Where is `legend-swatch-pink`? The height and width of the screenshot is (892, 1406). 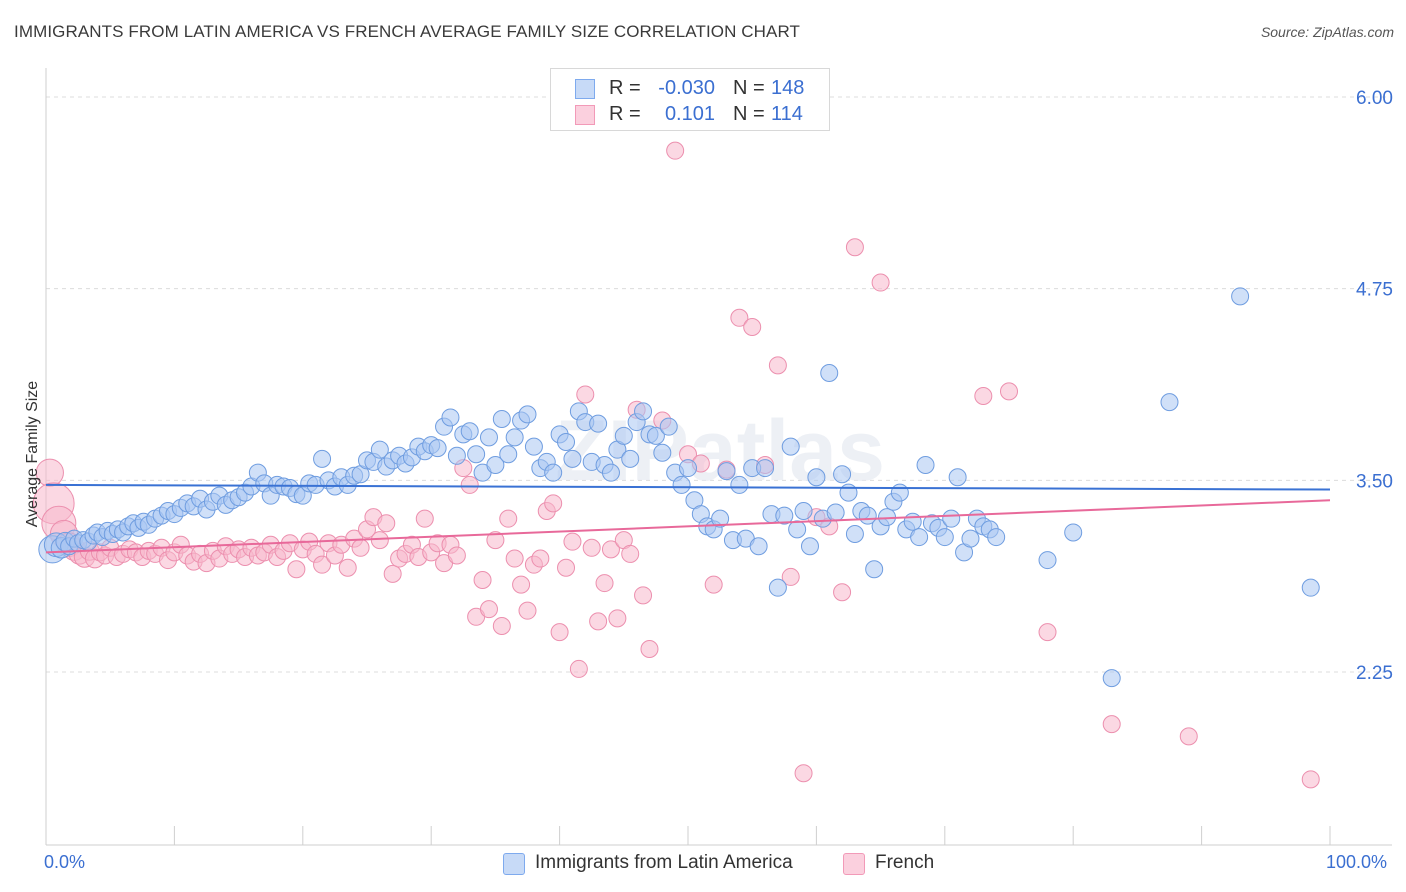
legend-swatch-pink is located at coordinates (585, 115).